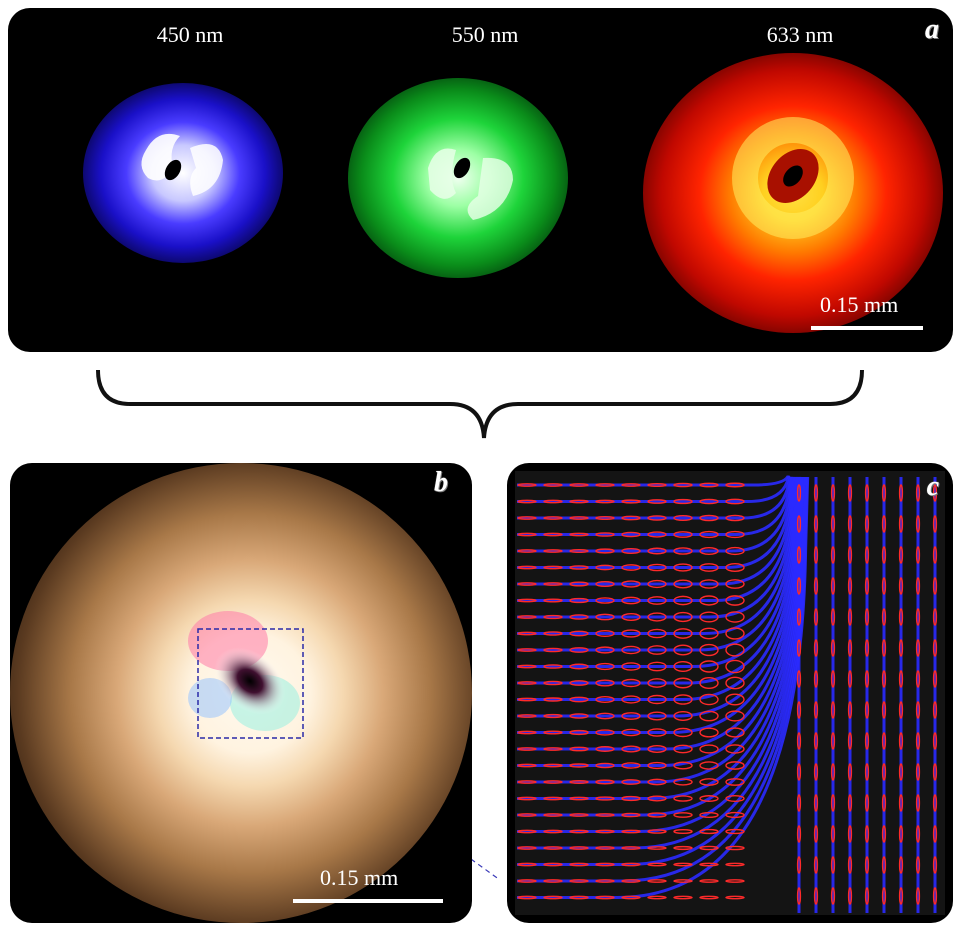  What do you see at coordinates (663, 687) in the screenshot?
I see `streamline-horizontal` at bounding box center [663, 687].